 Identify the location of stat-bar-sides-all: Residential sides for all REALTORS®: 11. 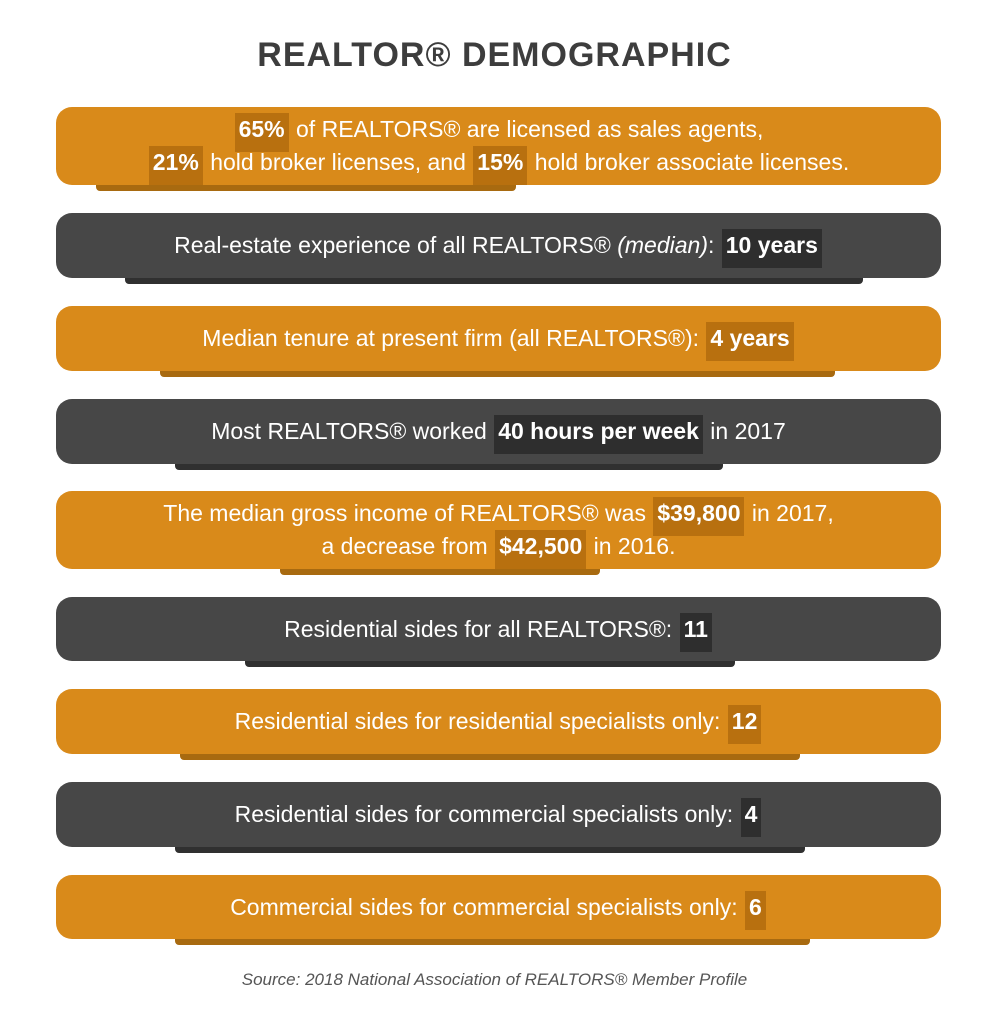
(498, 629).